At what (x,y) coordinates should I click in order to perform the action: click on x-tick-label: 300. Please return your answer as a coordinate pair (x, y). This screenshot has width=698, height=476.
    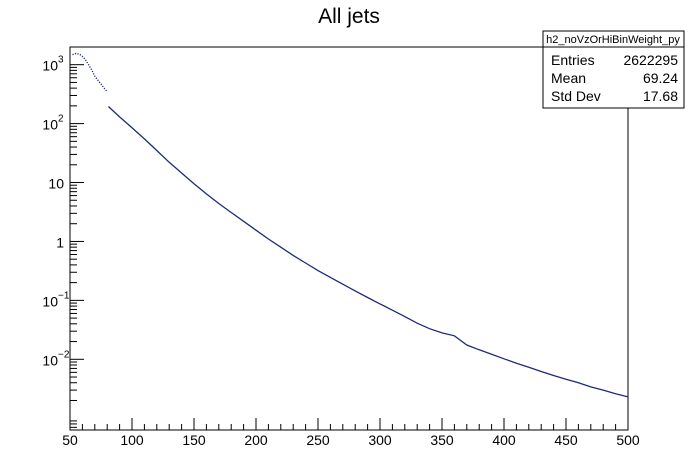
    Looking at the image, I should click on (380, 440).